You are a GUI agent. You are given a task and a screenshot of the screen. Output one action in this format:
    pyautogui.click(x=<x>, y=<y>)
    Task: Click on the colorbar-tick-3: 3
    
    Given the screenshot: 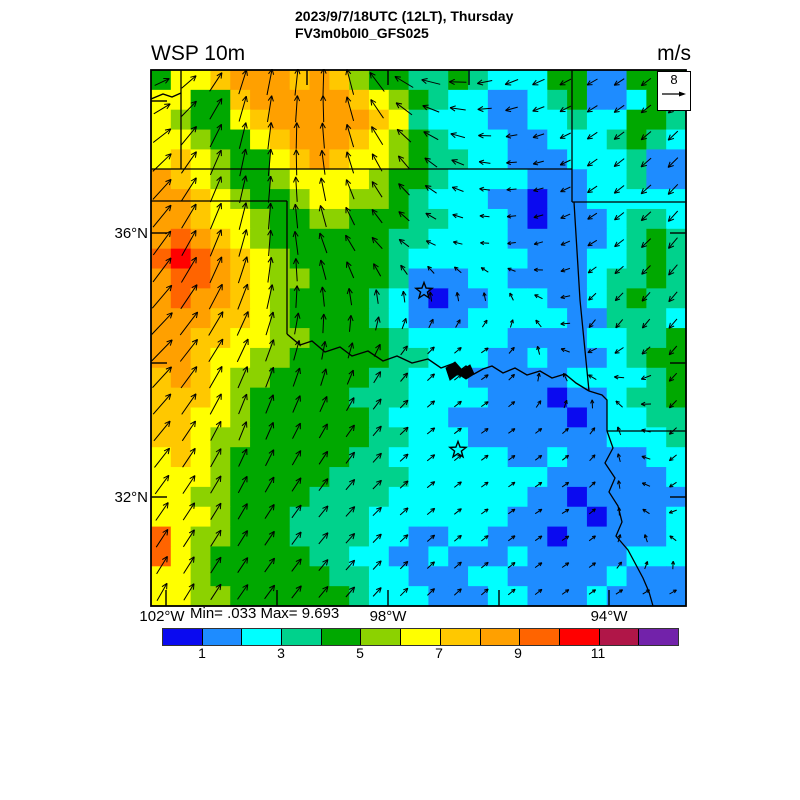 What is the action you would take?
    pyautogui.click(x=281, y=653)
    